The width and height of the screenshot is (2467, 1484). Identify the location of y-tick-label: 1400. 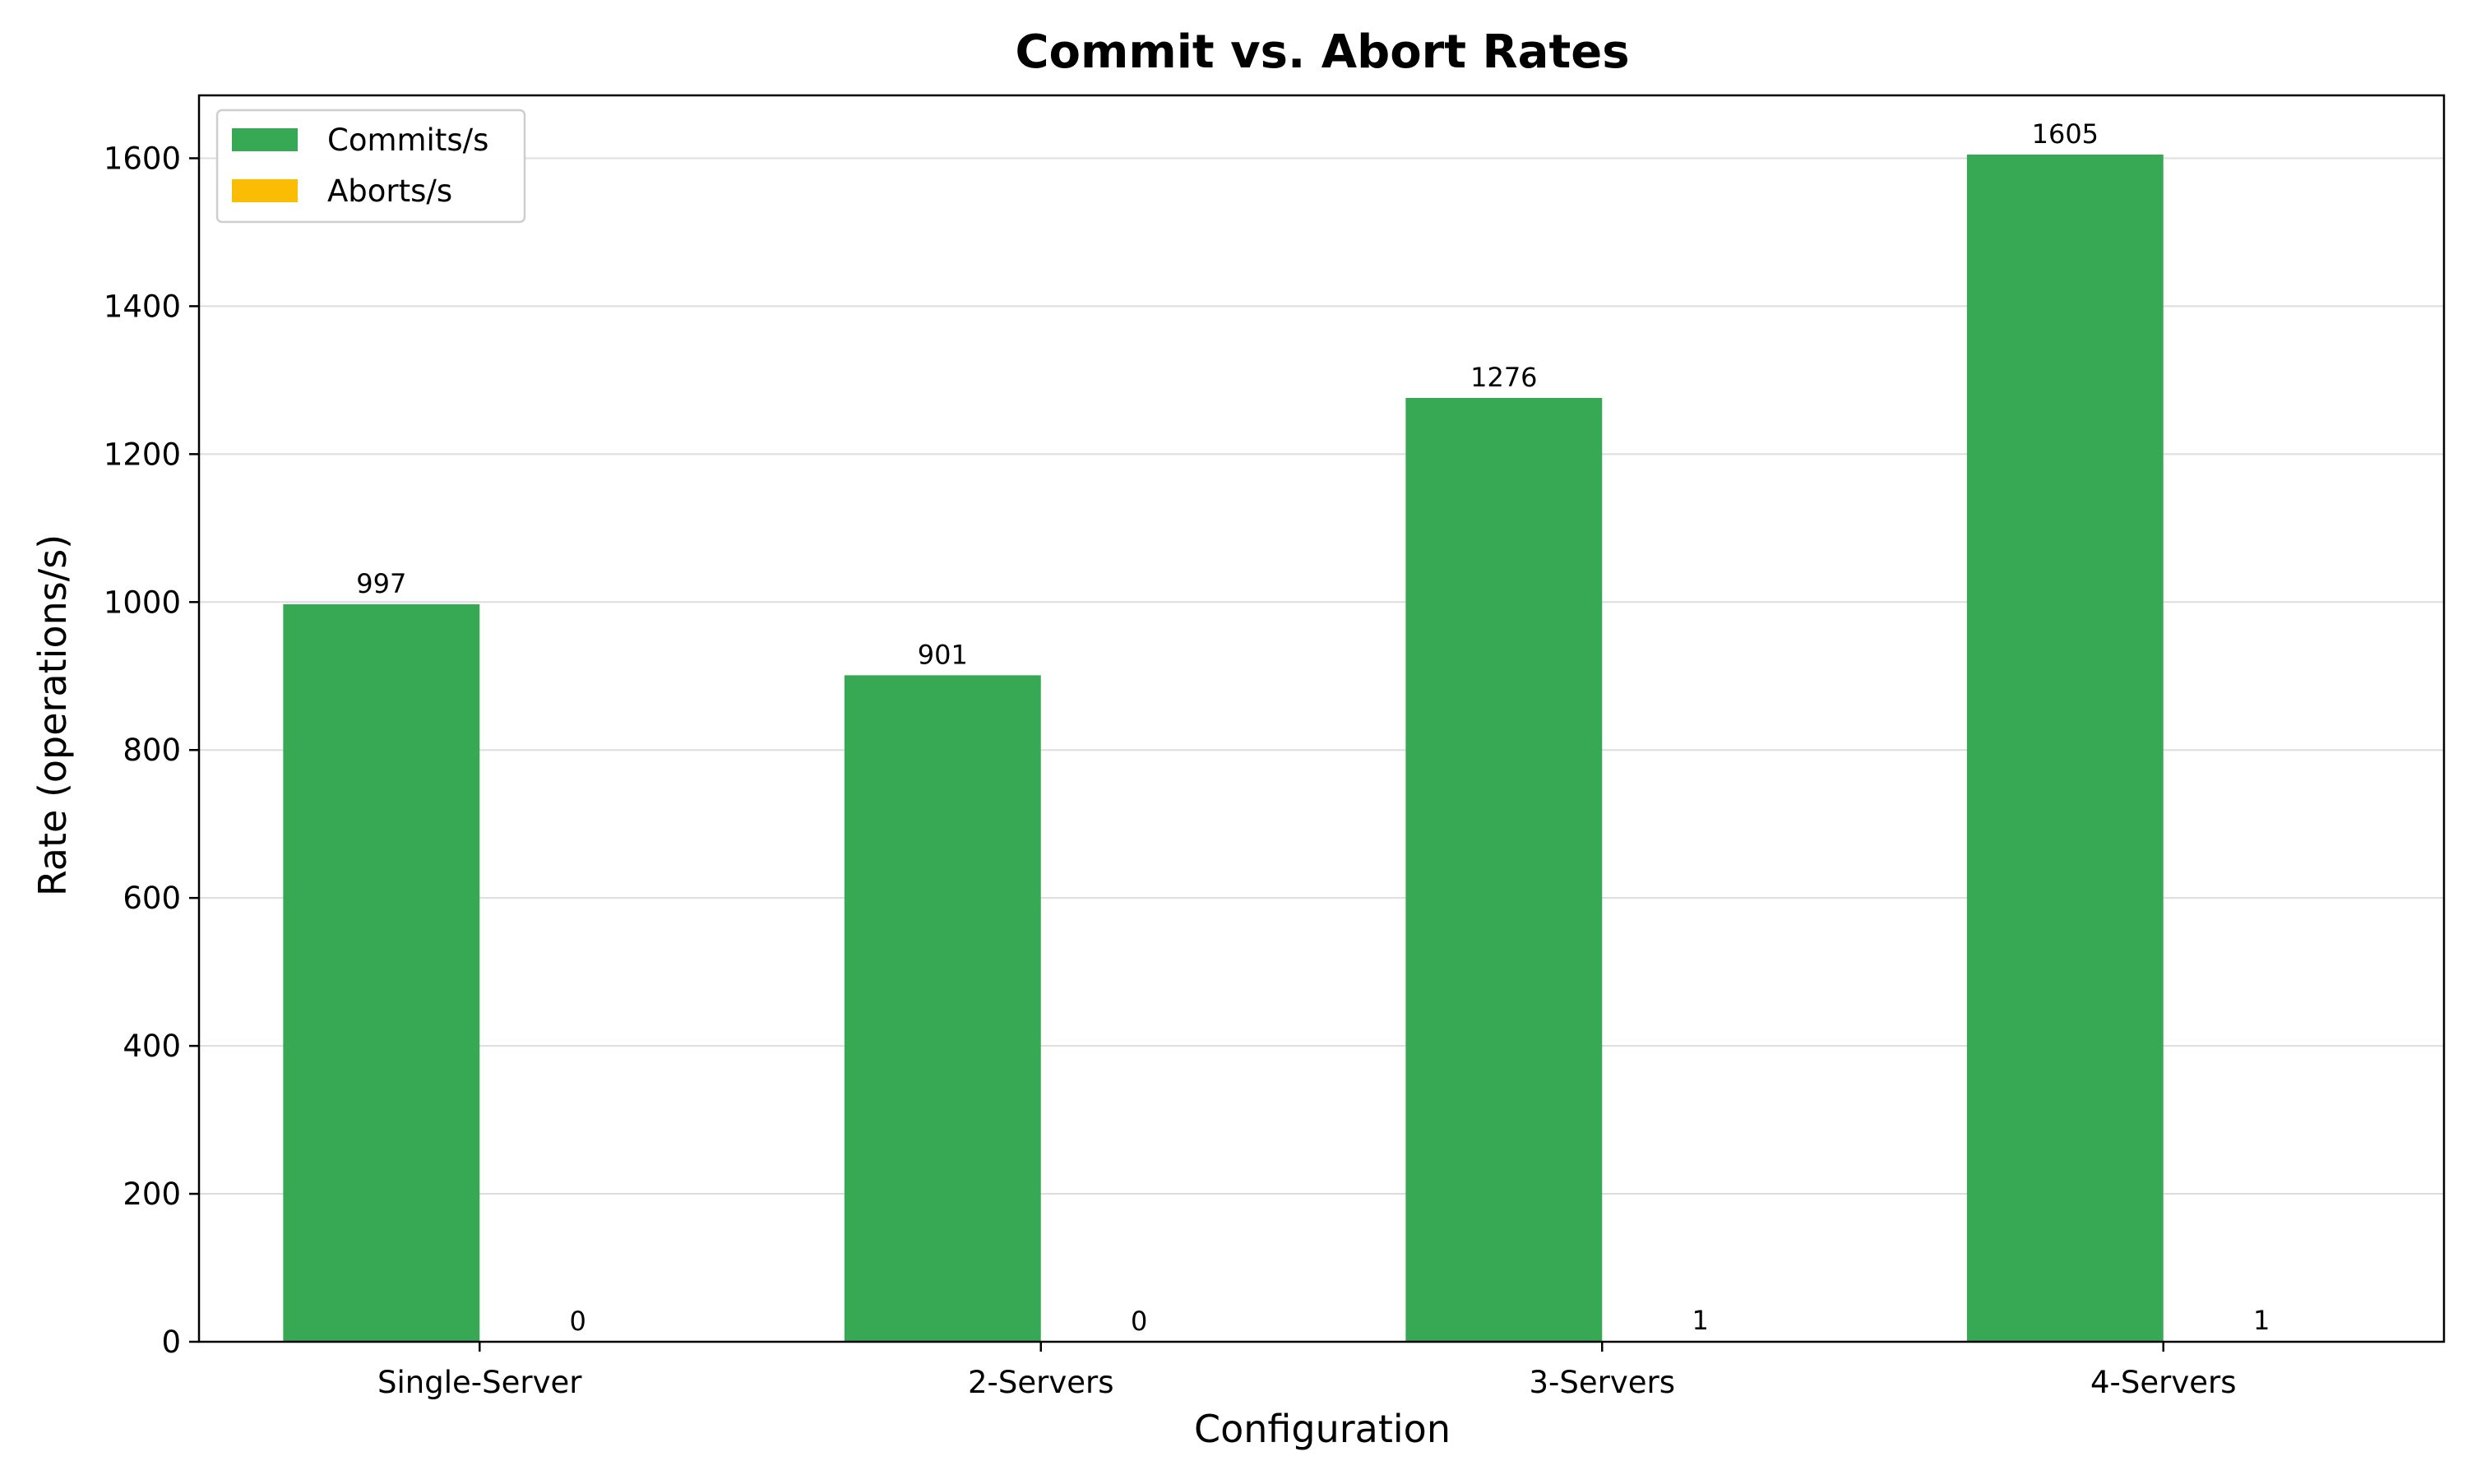
(143, 306).